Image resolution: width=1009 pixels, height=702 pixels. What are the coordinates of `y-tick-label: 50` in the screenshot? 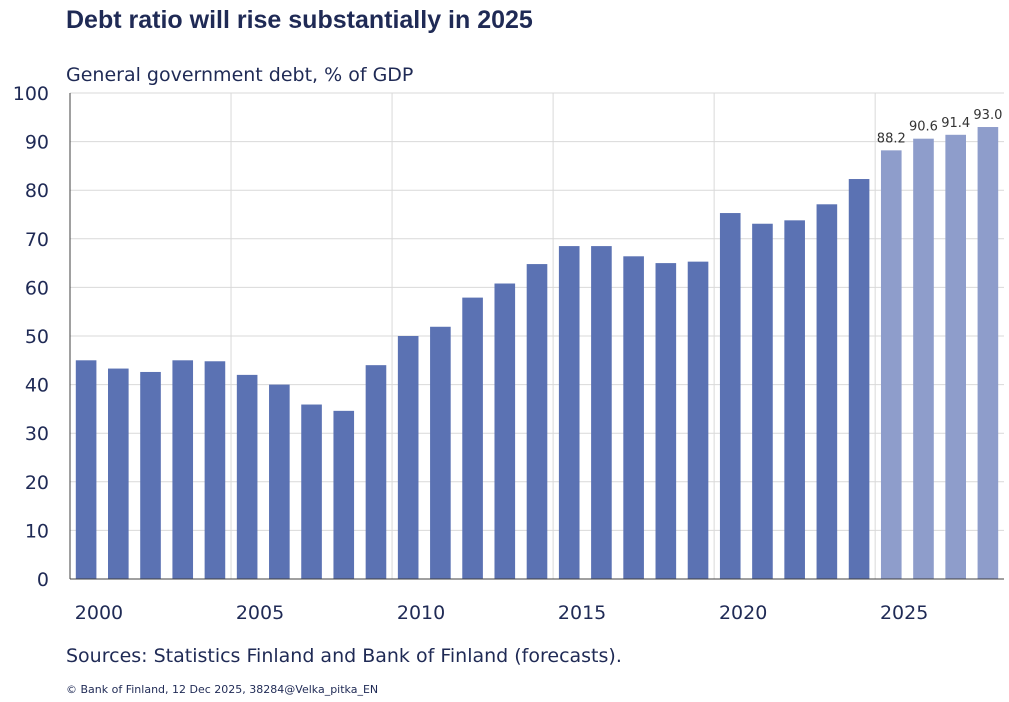 It's located at (37, 337).